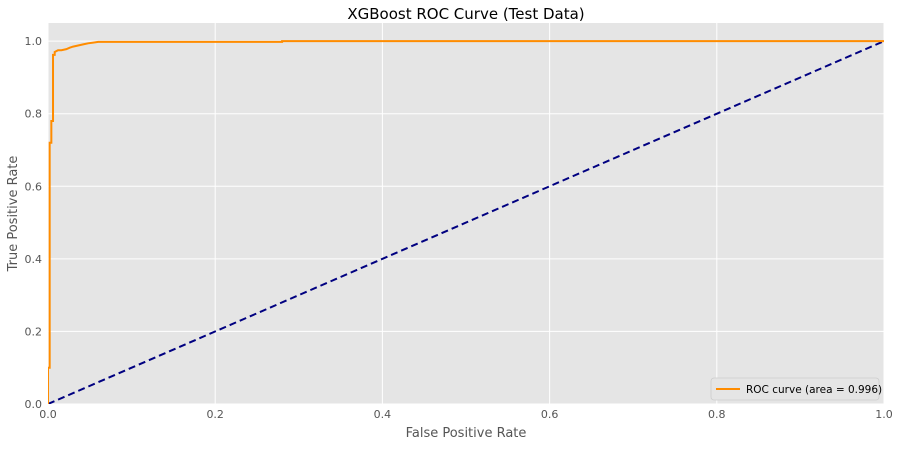 The width and height of the screenshot is (899, 450). I want to click on y-axis-label: True Positive Rate, so click(13, 214).